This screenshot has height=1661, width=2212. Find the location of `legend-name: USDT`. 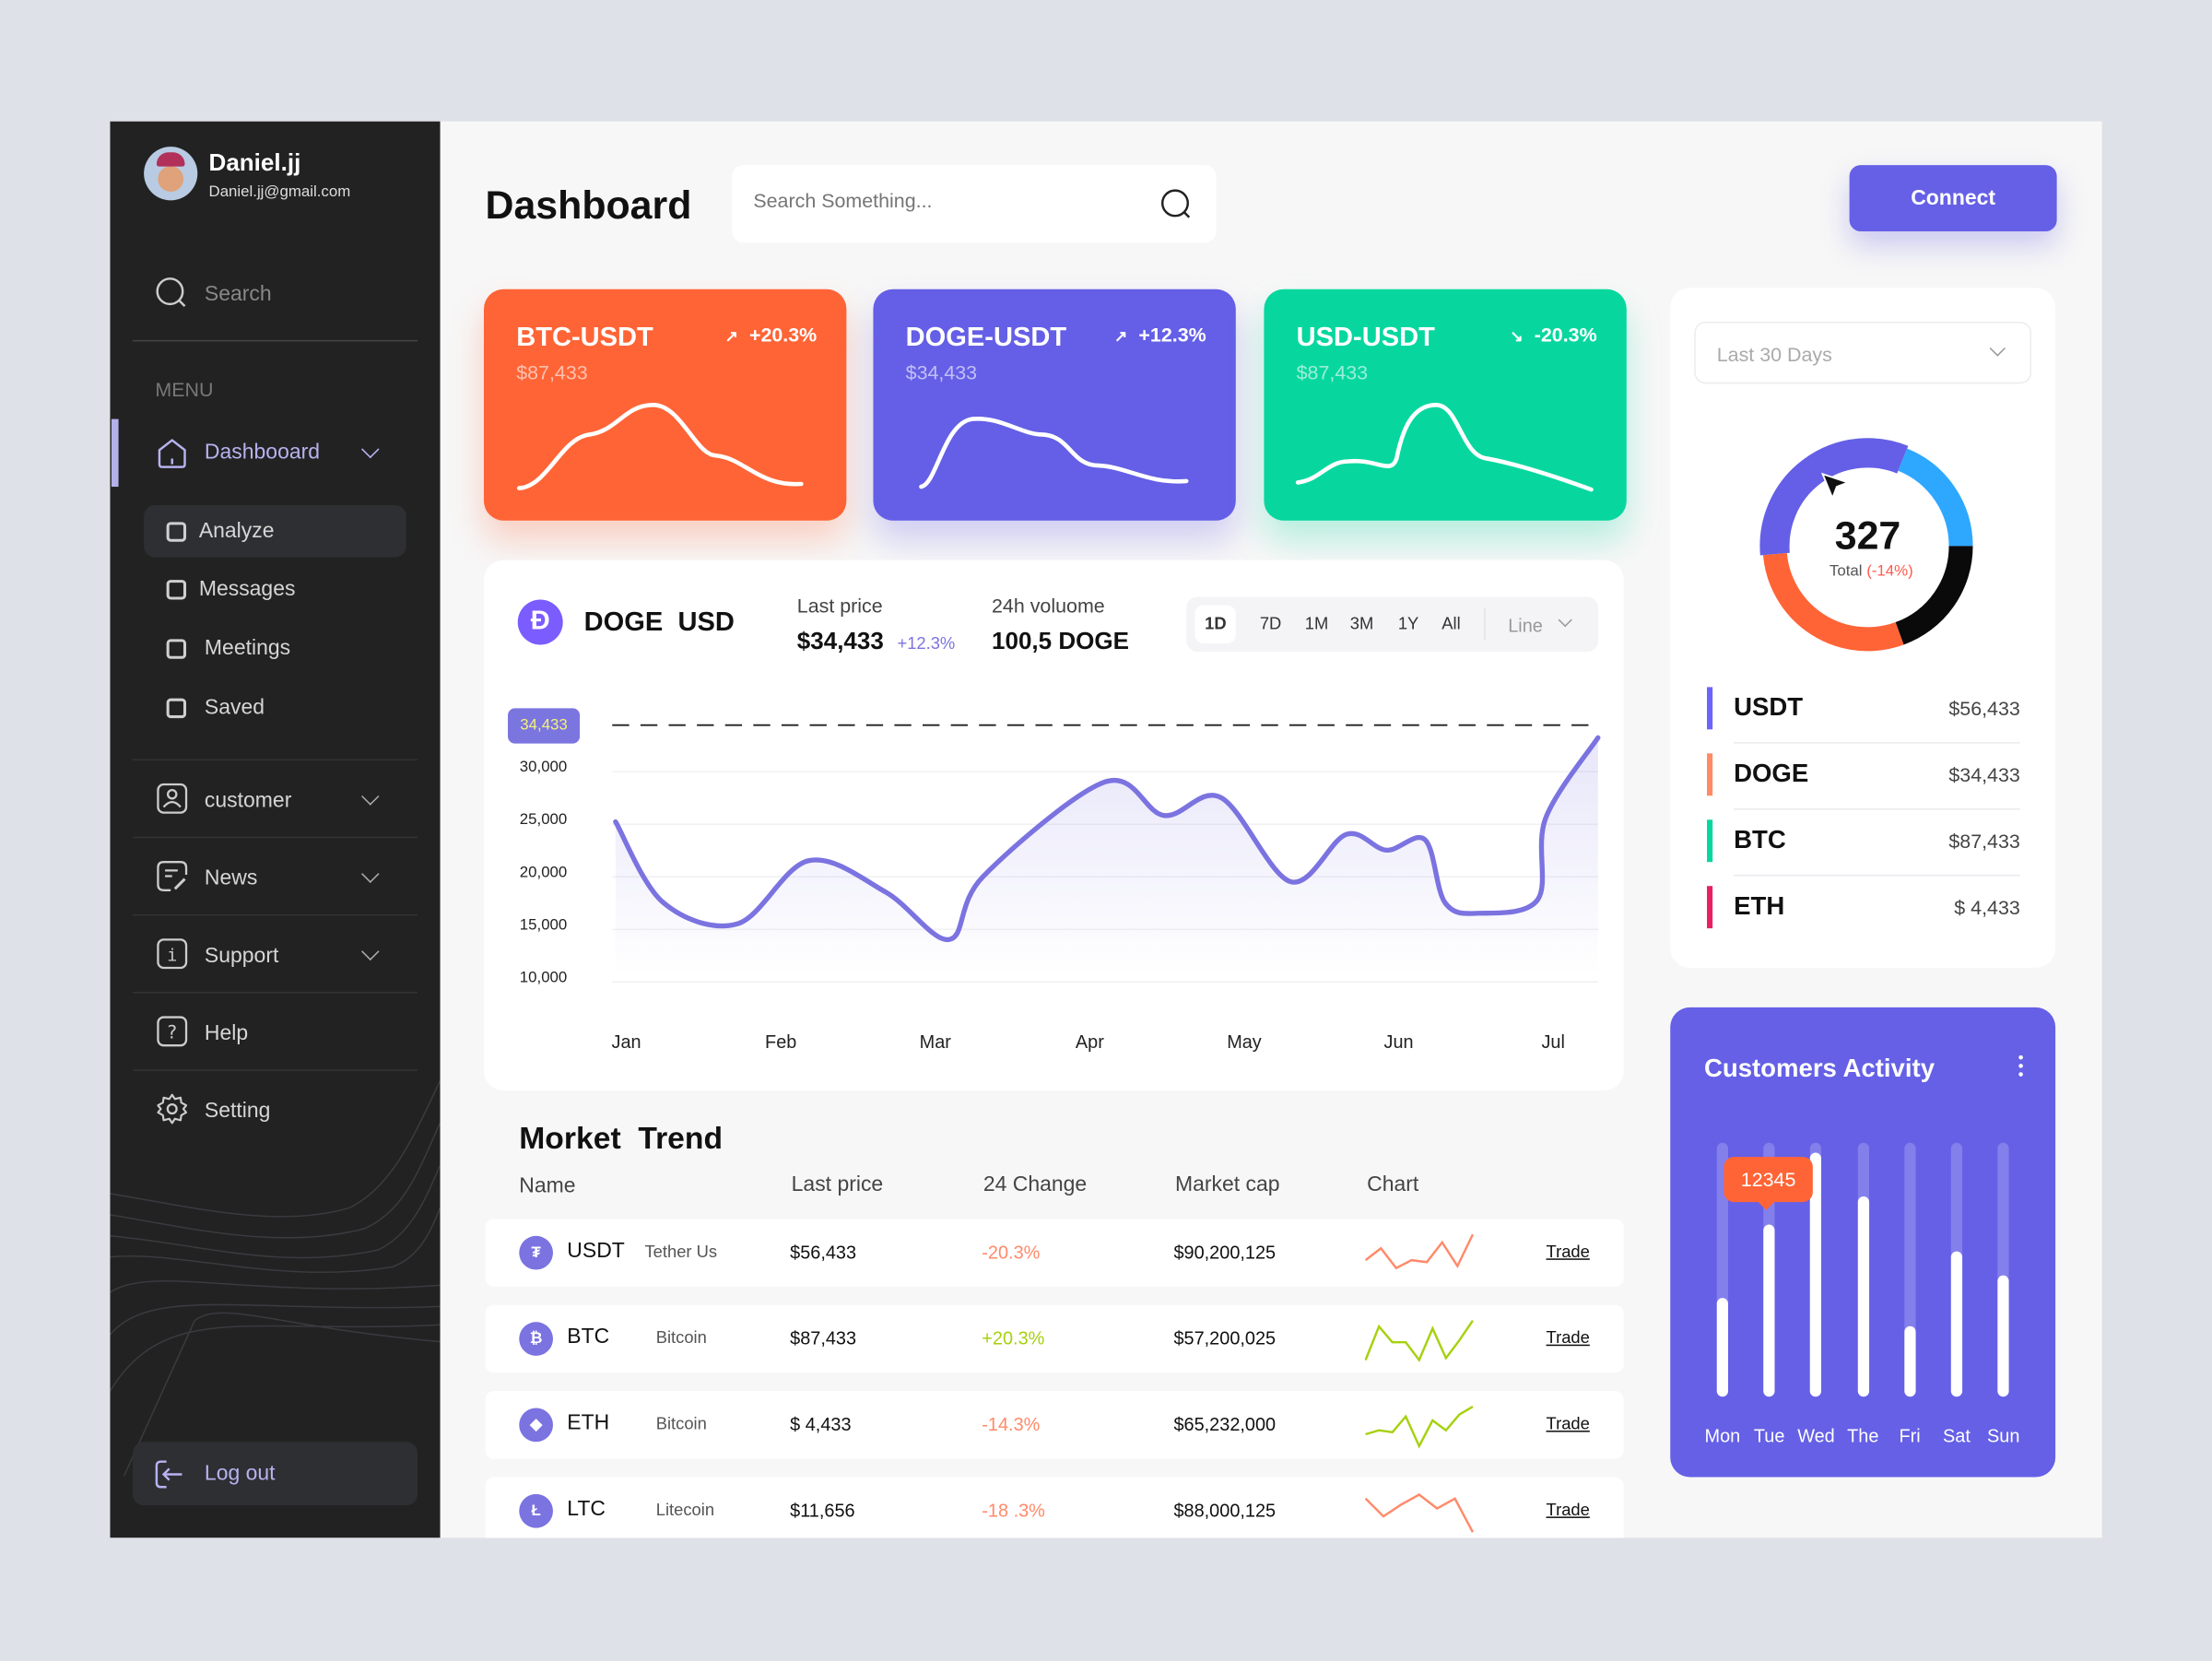

legend-name: USDT is located at coordinates (1768, 708).